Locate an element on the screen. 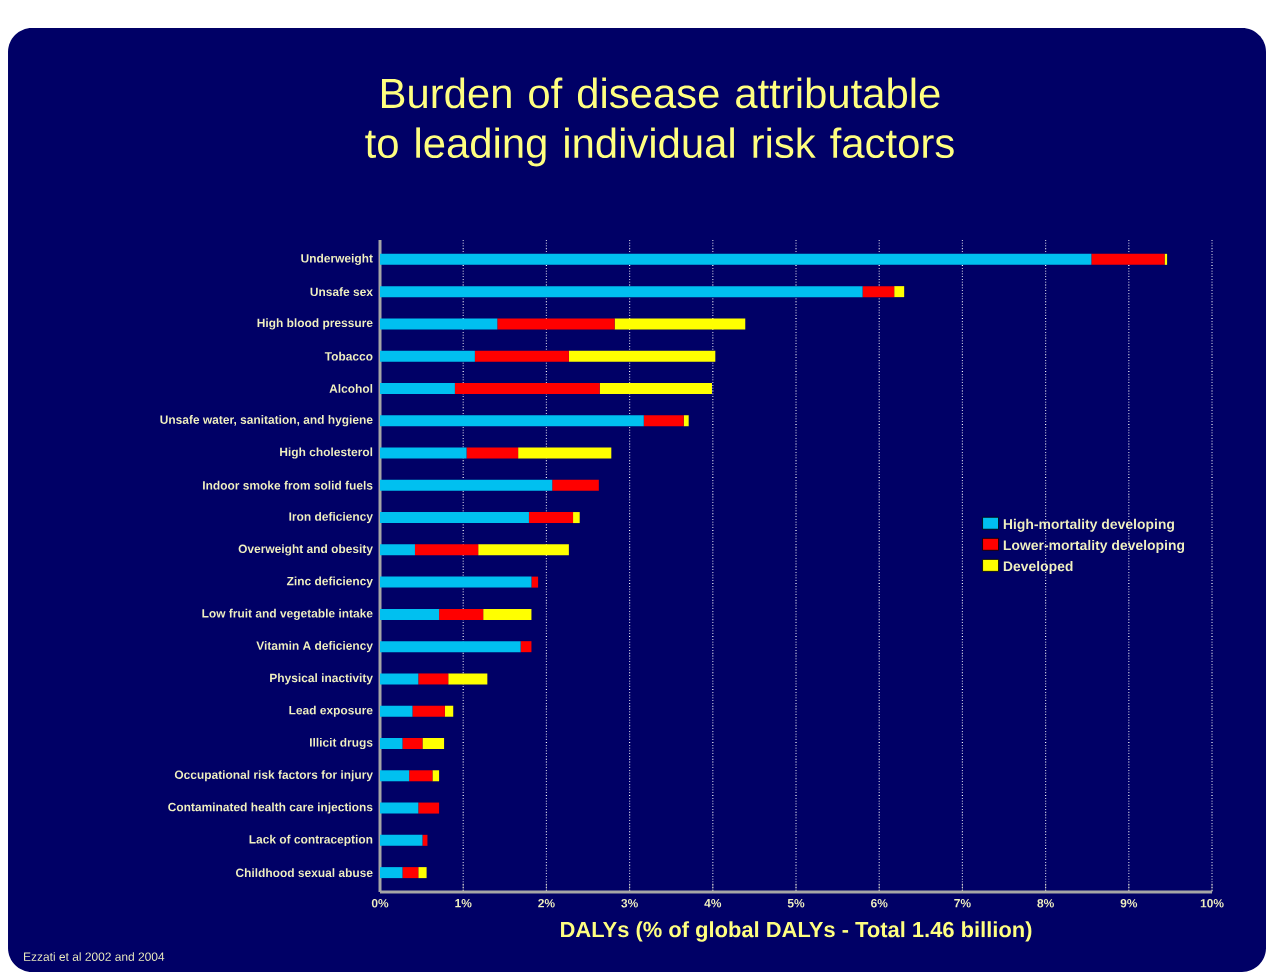 This screenshot has height=972, width=1266. chart-title: Burden of disease attributable to leading individual risk factors is located at coordinates (659, 122).